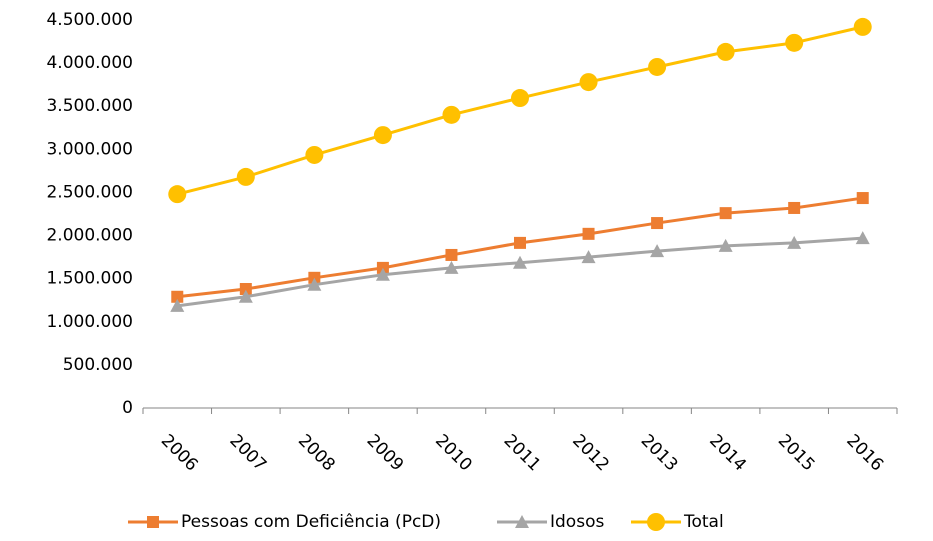  I want to click on x-tick-label: 2015, so click(796, 453).